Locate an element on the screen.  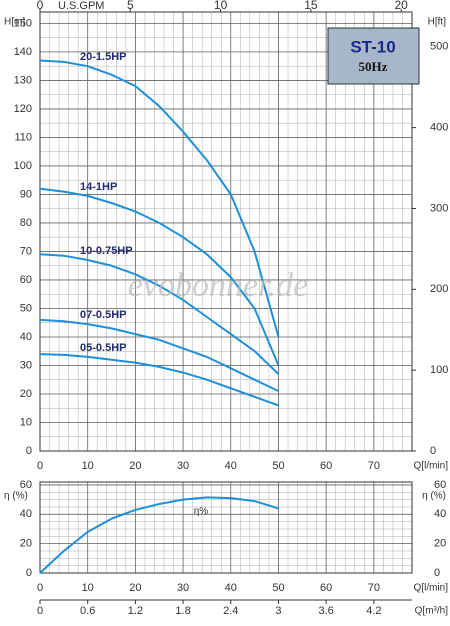
x3-tick-label: 3.6 is located at coordinates (326, 611).